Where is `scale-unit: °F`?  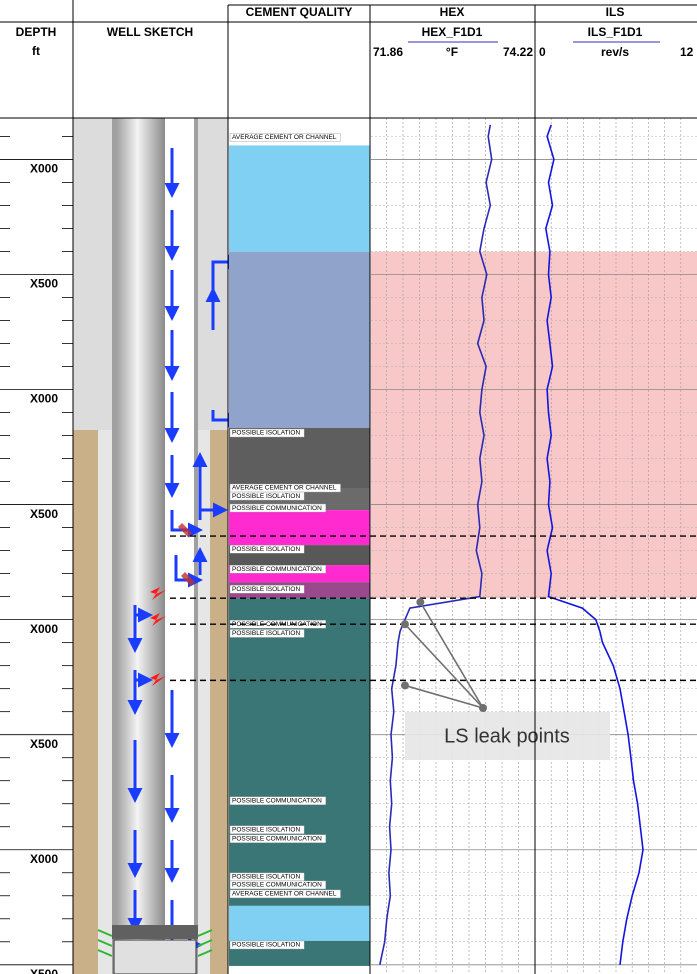
scale-unit: °F is located at coordinates (452, 52).